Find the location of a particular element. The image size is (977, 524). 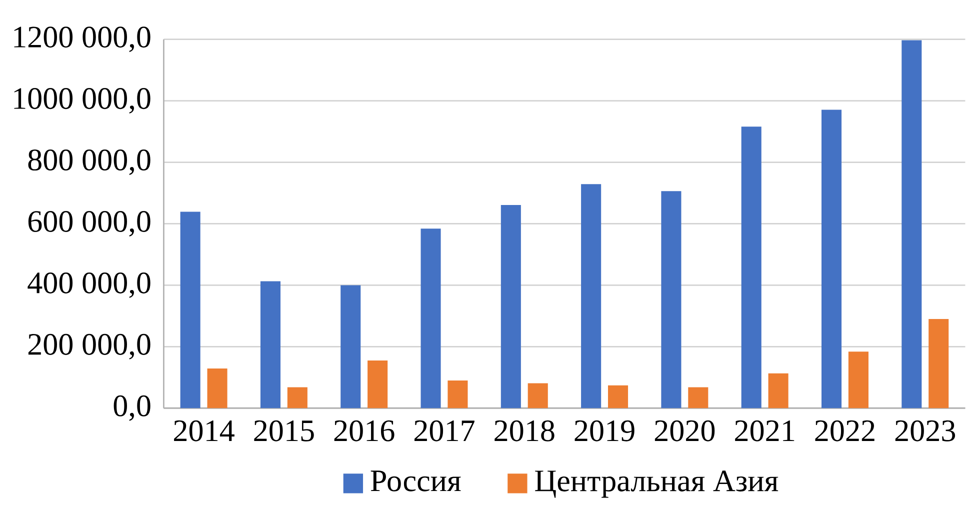

y-tick-label: 1000 000,0 is located at coordinates (82, 101).